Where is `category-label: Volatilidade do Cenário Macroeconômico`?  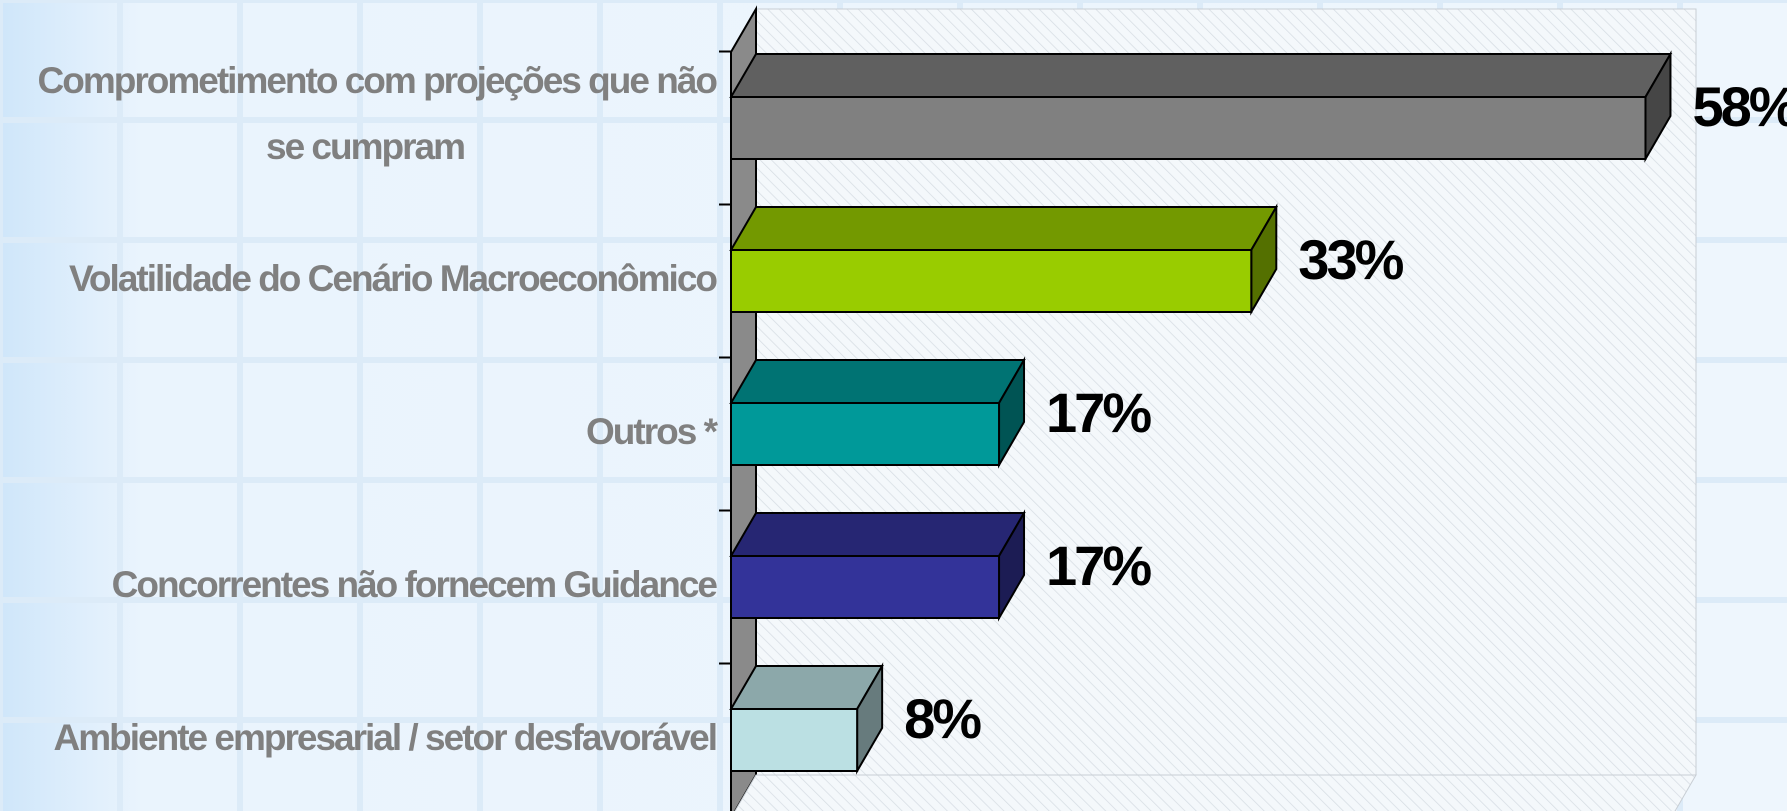
category-label: Volatilidade do Cenário Macroeconômico is located at coordinates (393, 278).